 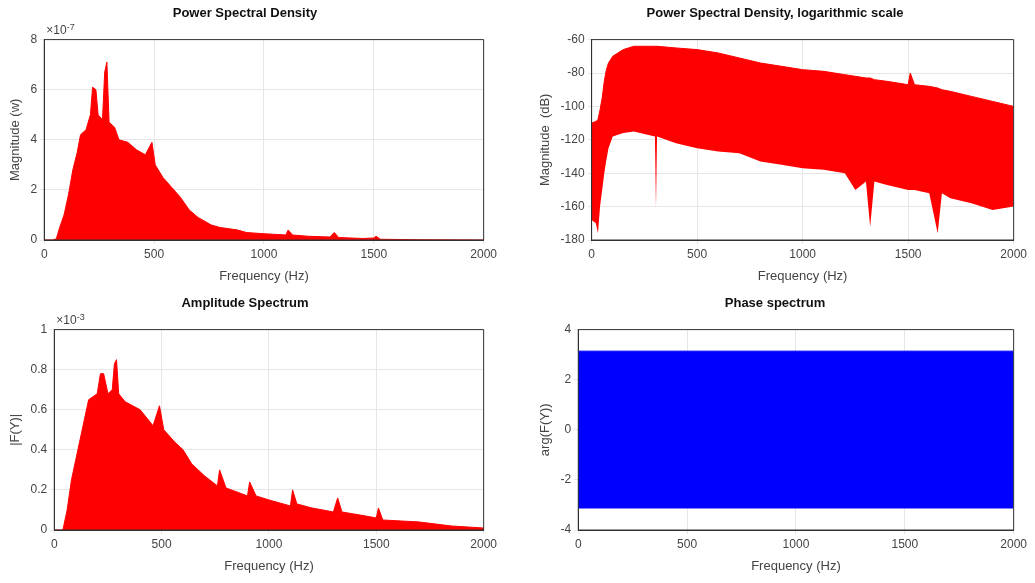 What do you see at coordinates (39, 368) in the screenshot?
I see `y-tick-label: 0.8` at bounding box center [39, 368].